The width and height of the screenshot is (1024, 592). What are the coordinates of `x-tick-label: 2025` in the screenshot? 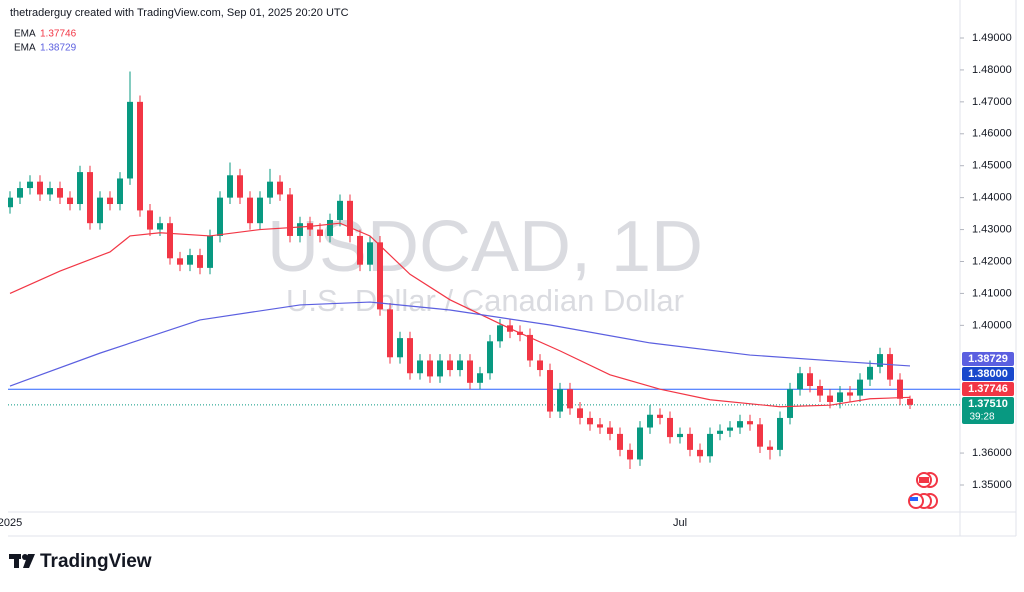 It's located at (11, 523).